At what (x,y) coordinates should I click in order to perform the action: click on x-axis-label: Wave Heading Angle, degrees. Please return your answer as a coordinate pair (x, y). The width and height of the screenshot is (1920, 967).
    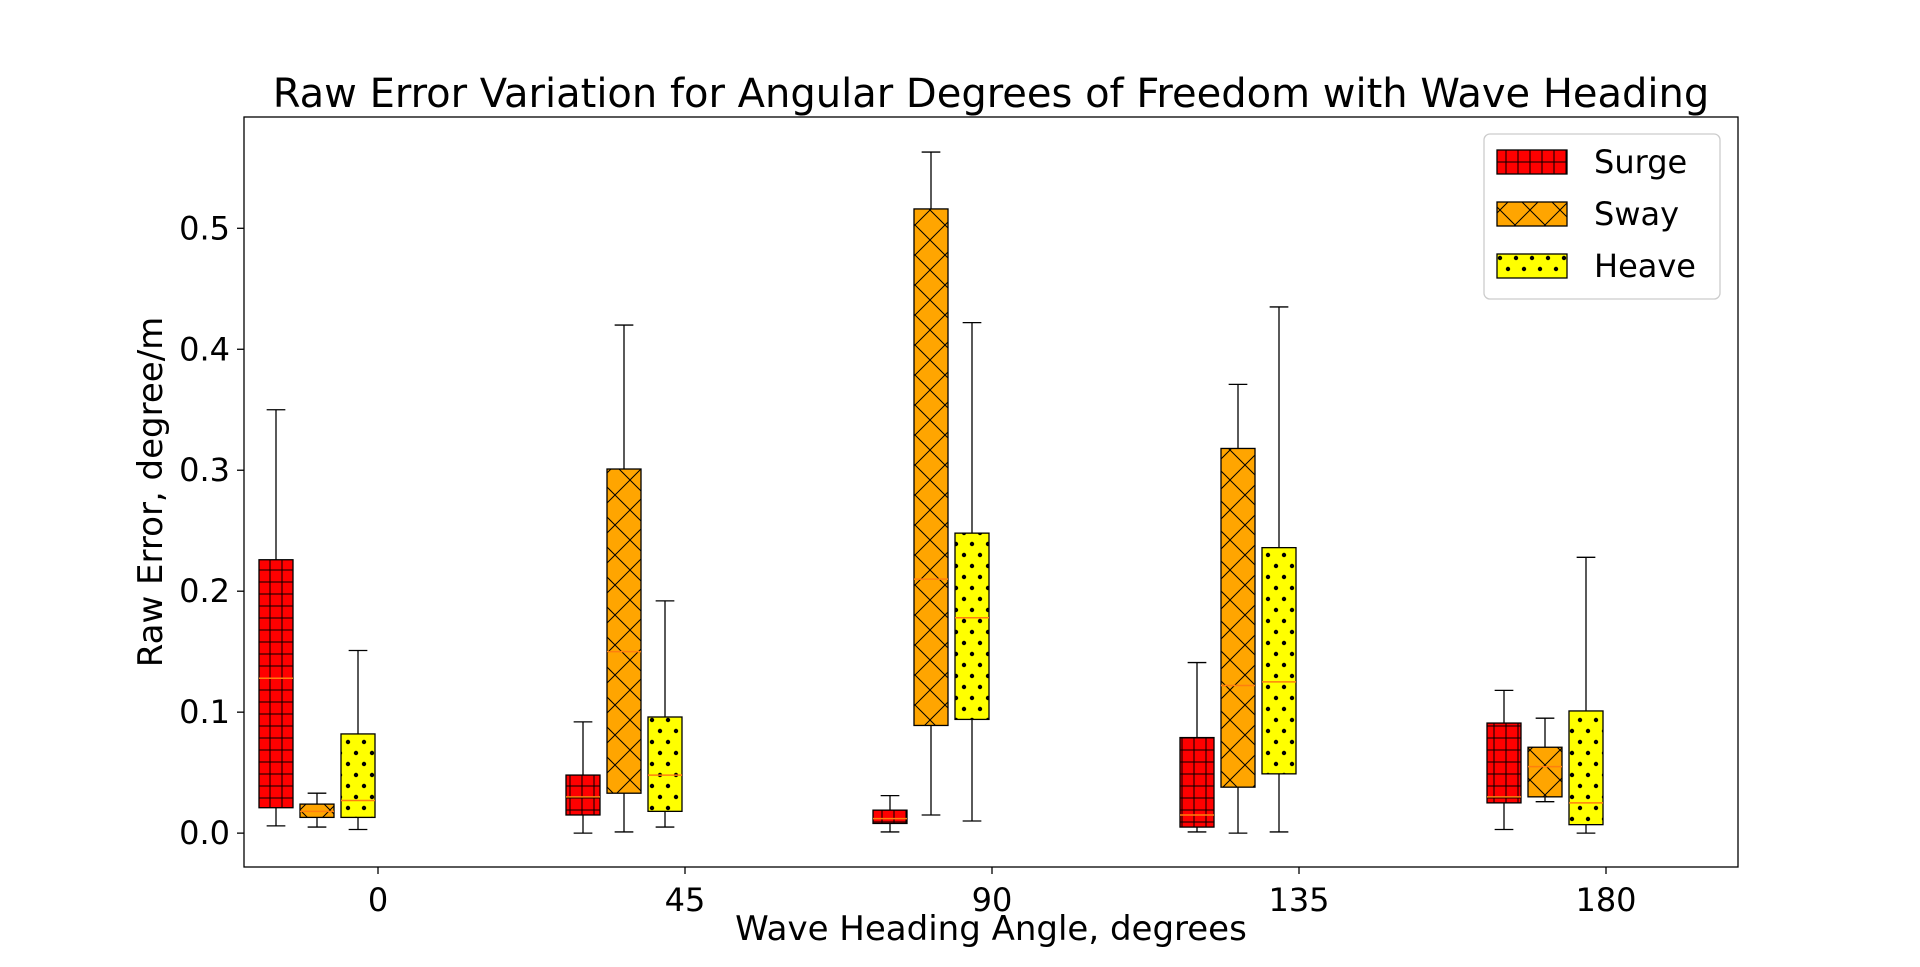
    Looking at the image, I should click on (991, 929).